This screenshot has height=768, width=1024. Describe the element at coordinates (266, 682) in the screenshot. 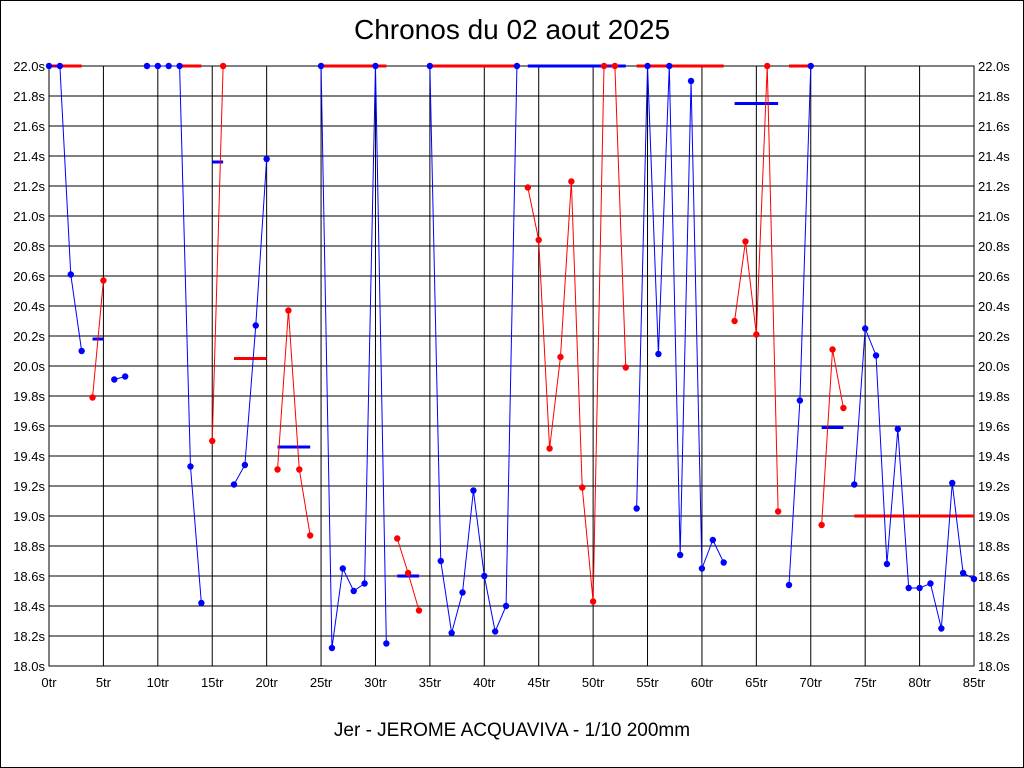

I see `x-tick-label: 20tr` at that location.